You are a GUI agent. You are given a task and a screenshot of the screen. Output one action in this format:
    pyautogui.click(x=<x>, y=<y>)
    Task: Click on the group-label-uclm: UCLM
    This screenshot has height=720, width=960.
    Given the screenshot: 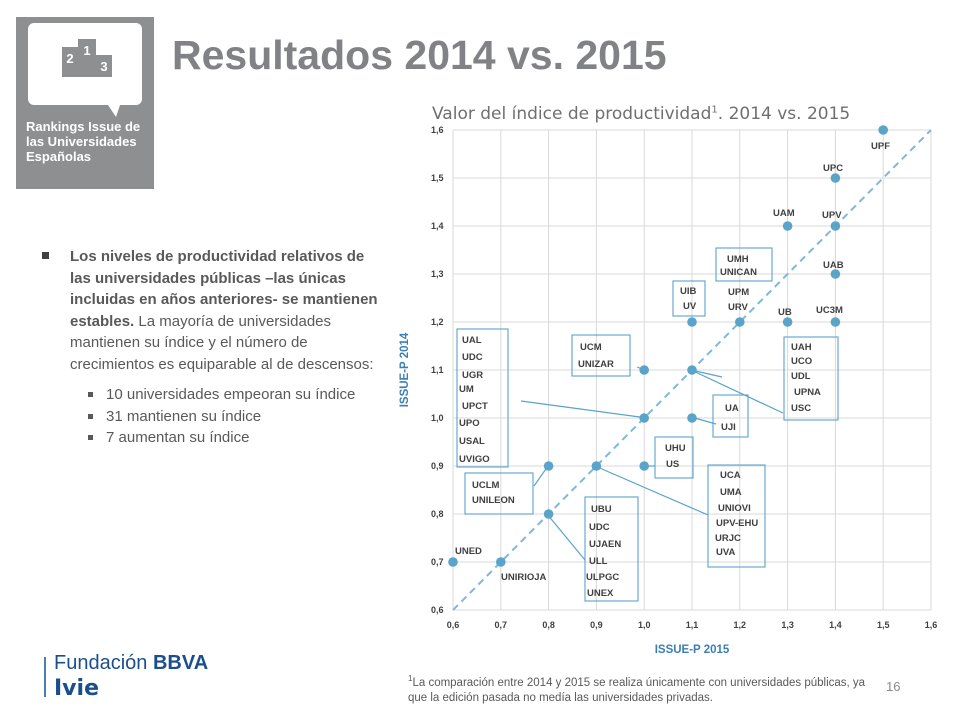 What is the action you would take?
    pyautogui.click(x=486, y=485)
    